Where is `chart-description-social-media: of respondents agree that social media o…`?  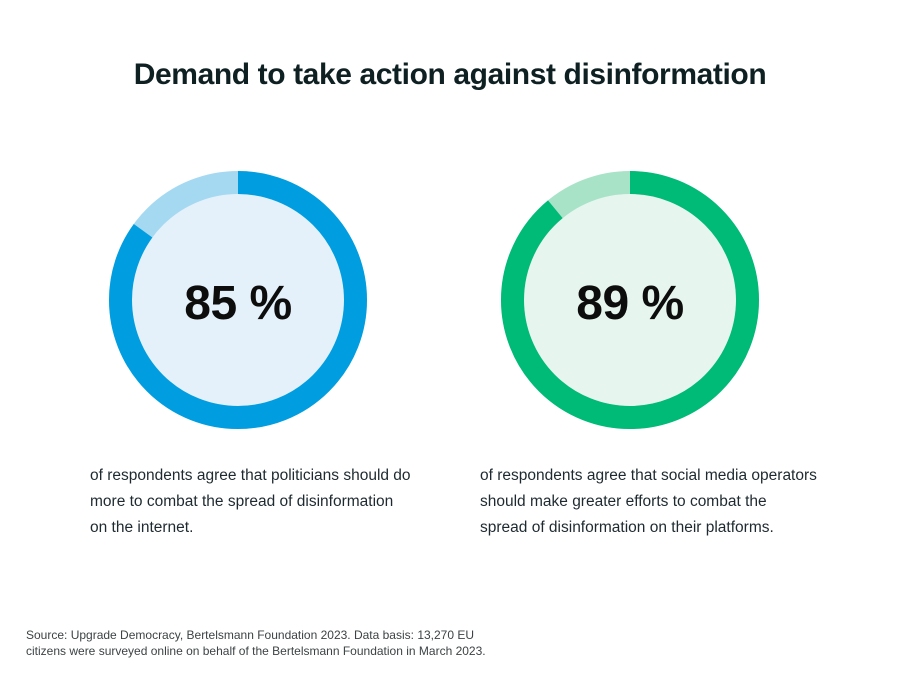 chart-description-social-media: of respondents agree that social media o… is located at coordinates (648, 501).